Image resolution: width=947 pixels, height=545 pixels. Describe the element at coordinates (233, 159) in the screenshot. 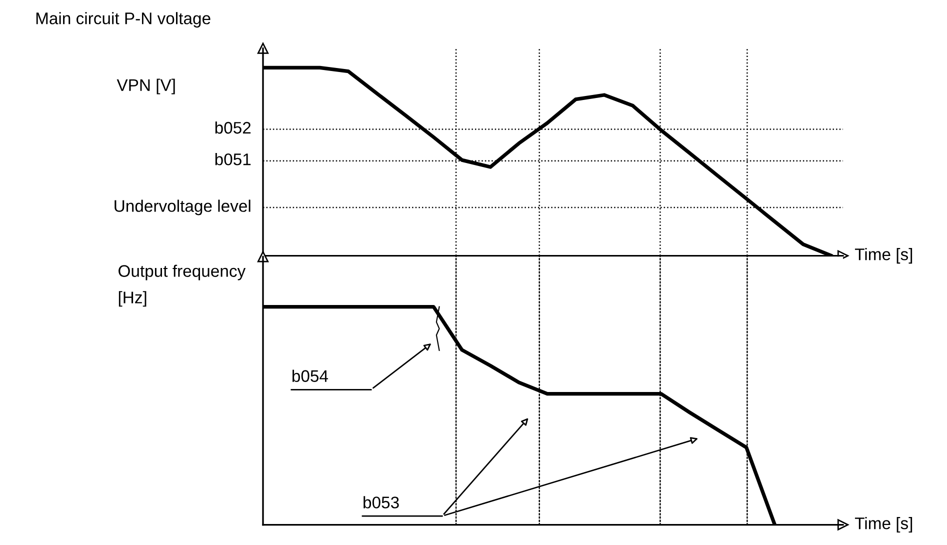

I see `ref-line-label: b051` at that location.